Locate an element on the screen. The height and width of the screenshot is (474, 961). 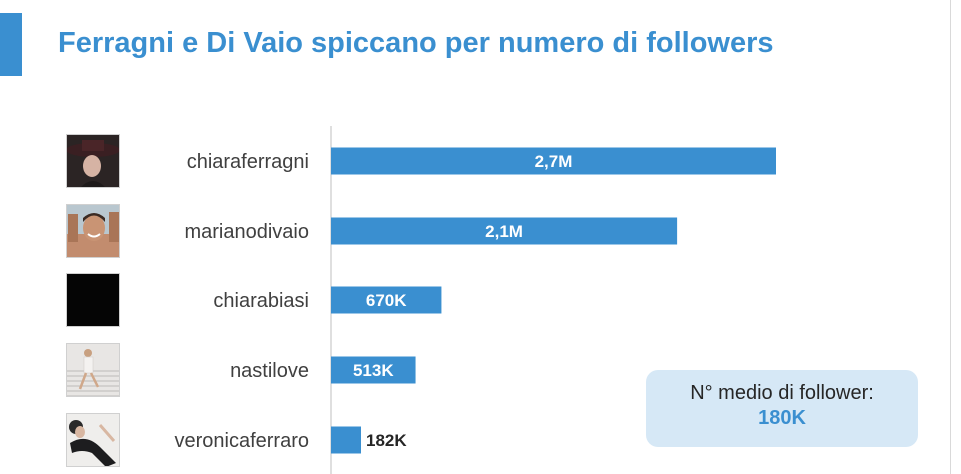
data-label: 2,1M is located at coordinates (504, 231).